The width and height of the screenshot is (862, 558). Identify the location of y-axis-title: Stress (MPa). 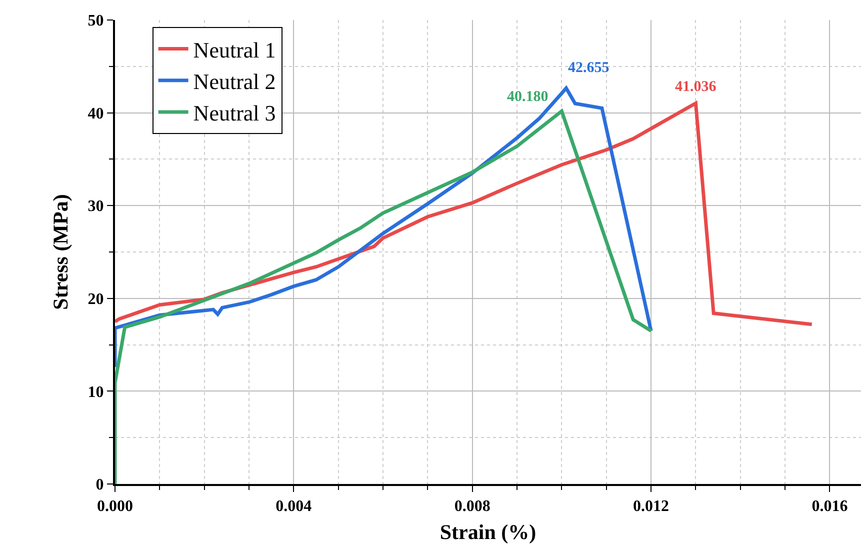
(60, 252).